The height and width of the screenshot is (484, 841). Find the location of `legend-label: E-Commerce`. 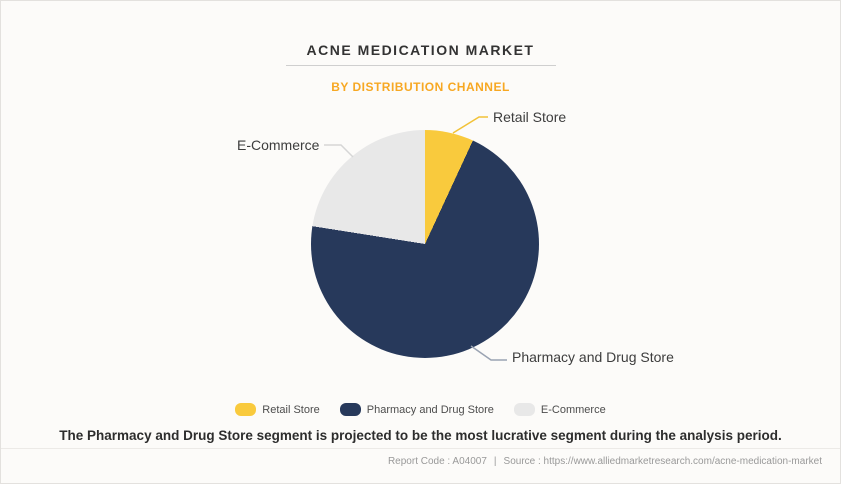

legend-label: E-Commerce is located at coordinates (573, 409).